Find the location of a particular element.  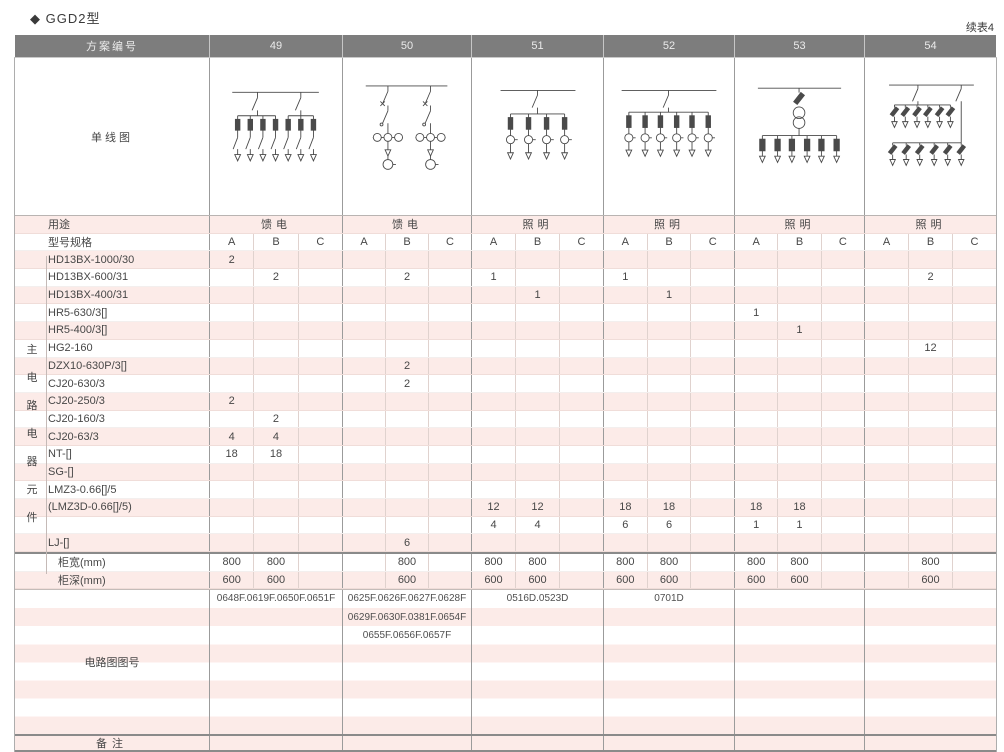

column-group: 600 is located at coordinates (930, 580).